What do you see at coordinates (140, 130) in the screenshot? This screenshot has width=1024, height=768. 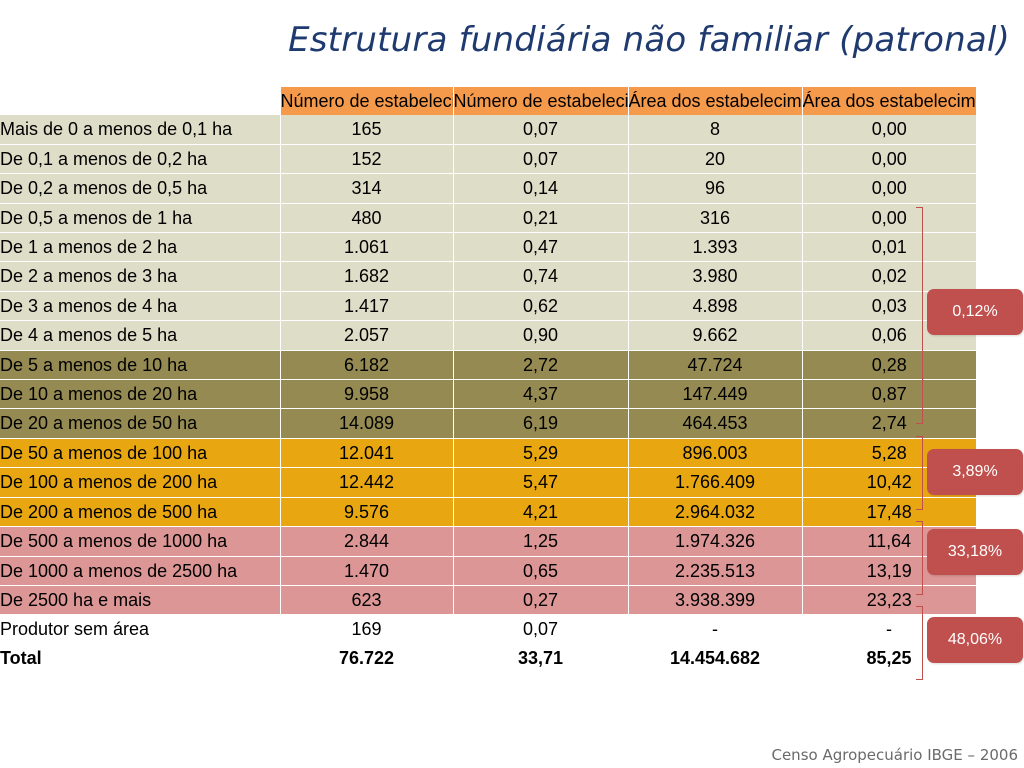 I see `row-label: Mais de 0 a menos de 0,1 ha` at bounding box center [140, 130].